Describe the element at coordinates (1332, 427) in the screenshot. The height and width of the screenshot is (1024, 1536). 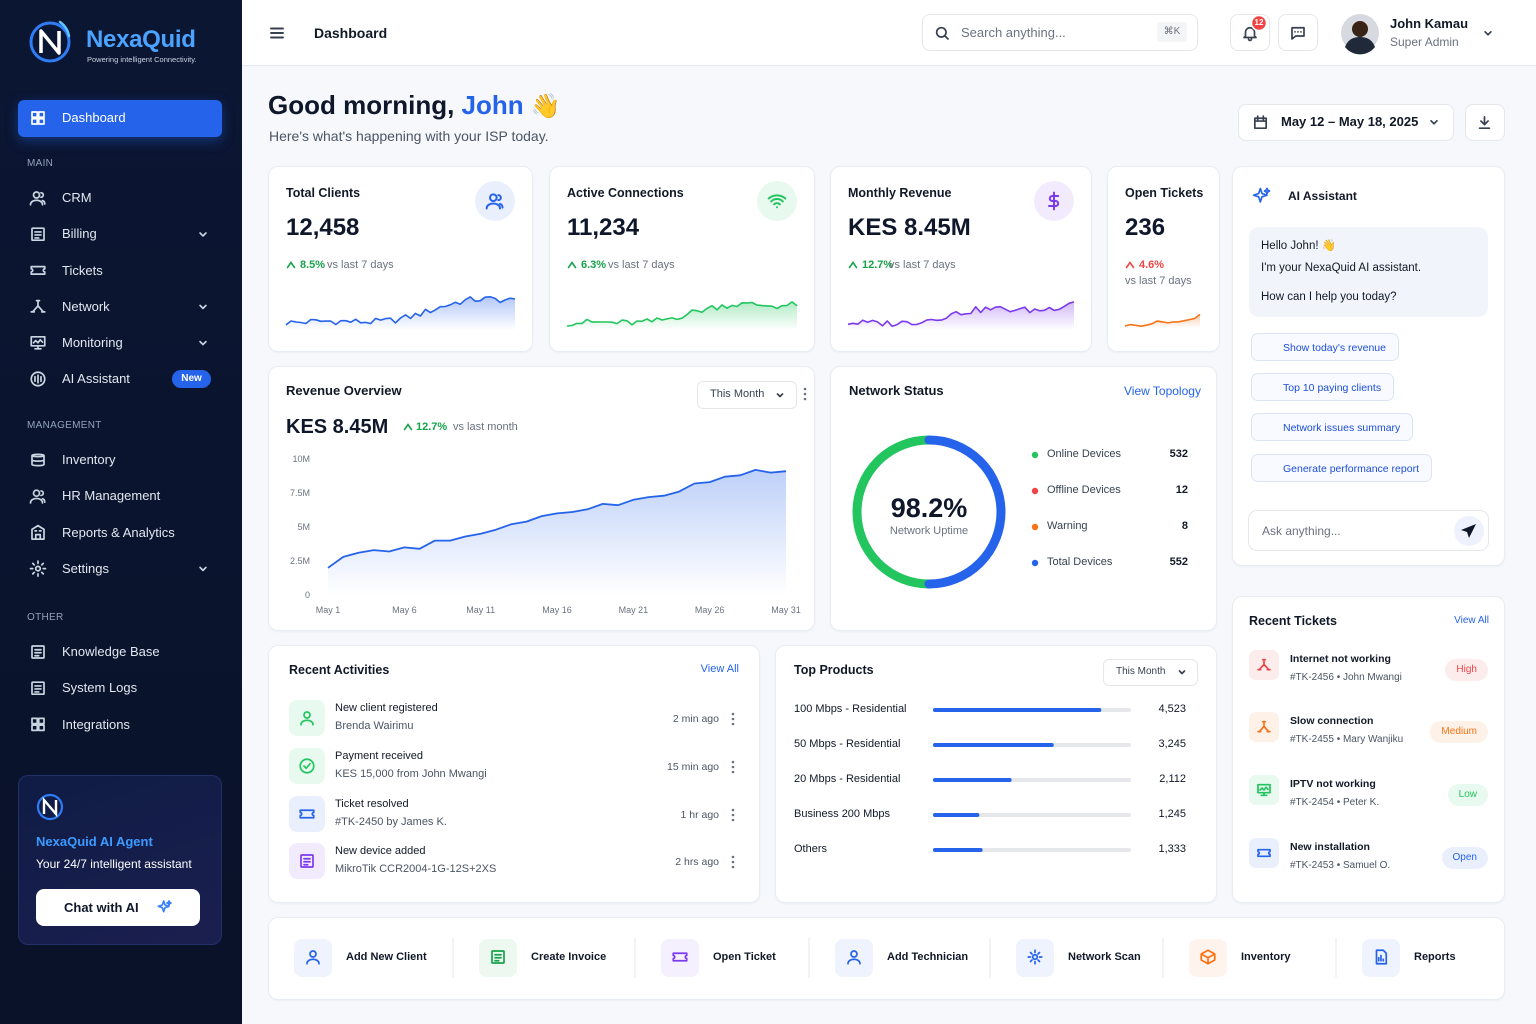
I see `suggestion-chip: Network issues summary` at that location.